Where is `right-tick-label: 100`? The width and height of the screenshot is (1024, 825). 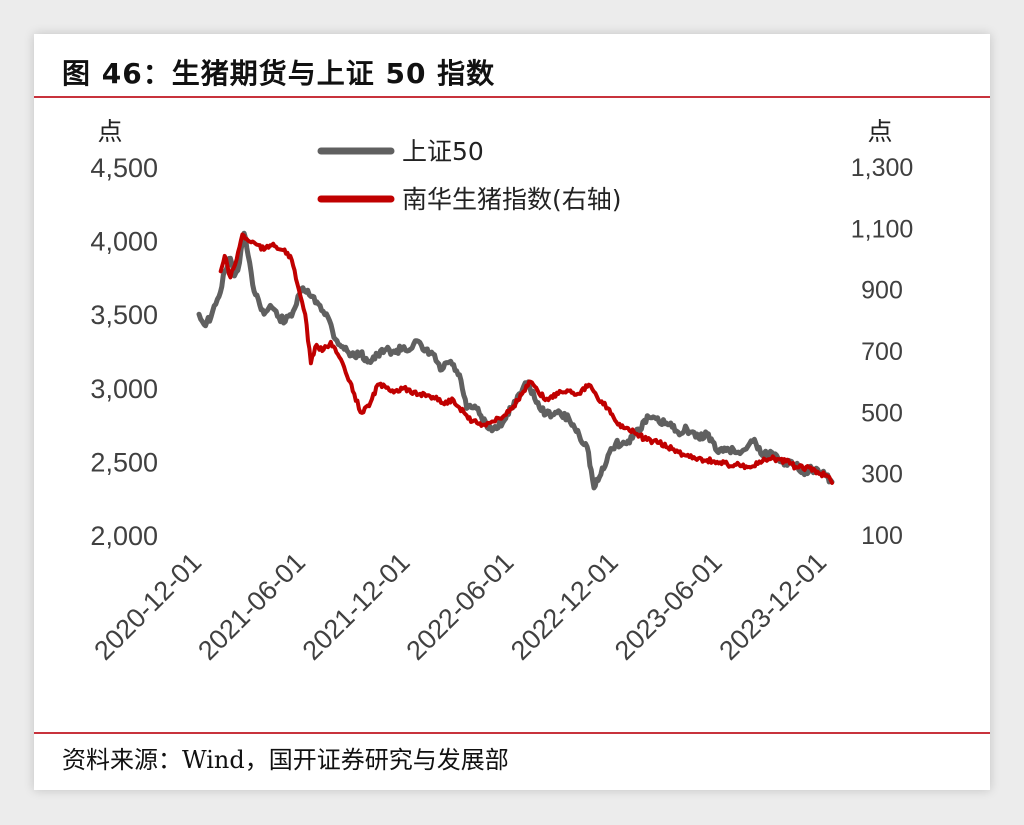
right-tick-label: 100 is located at coordinates (882, 536).